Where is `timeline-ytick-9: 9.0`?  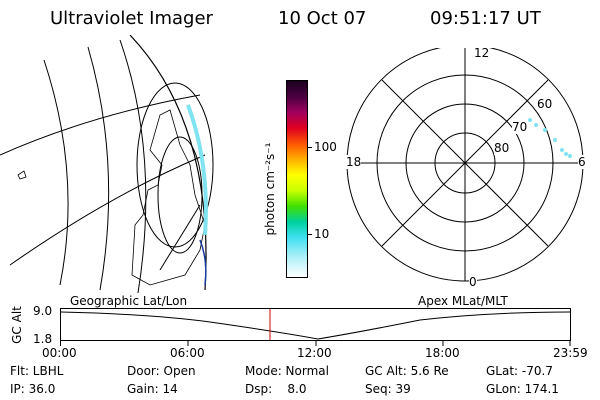 timeline-ytick-9: 9.0 is located at coordinates (43, 311).